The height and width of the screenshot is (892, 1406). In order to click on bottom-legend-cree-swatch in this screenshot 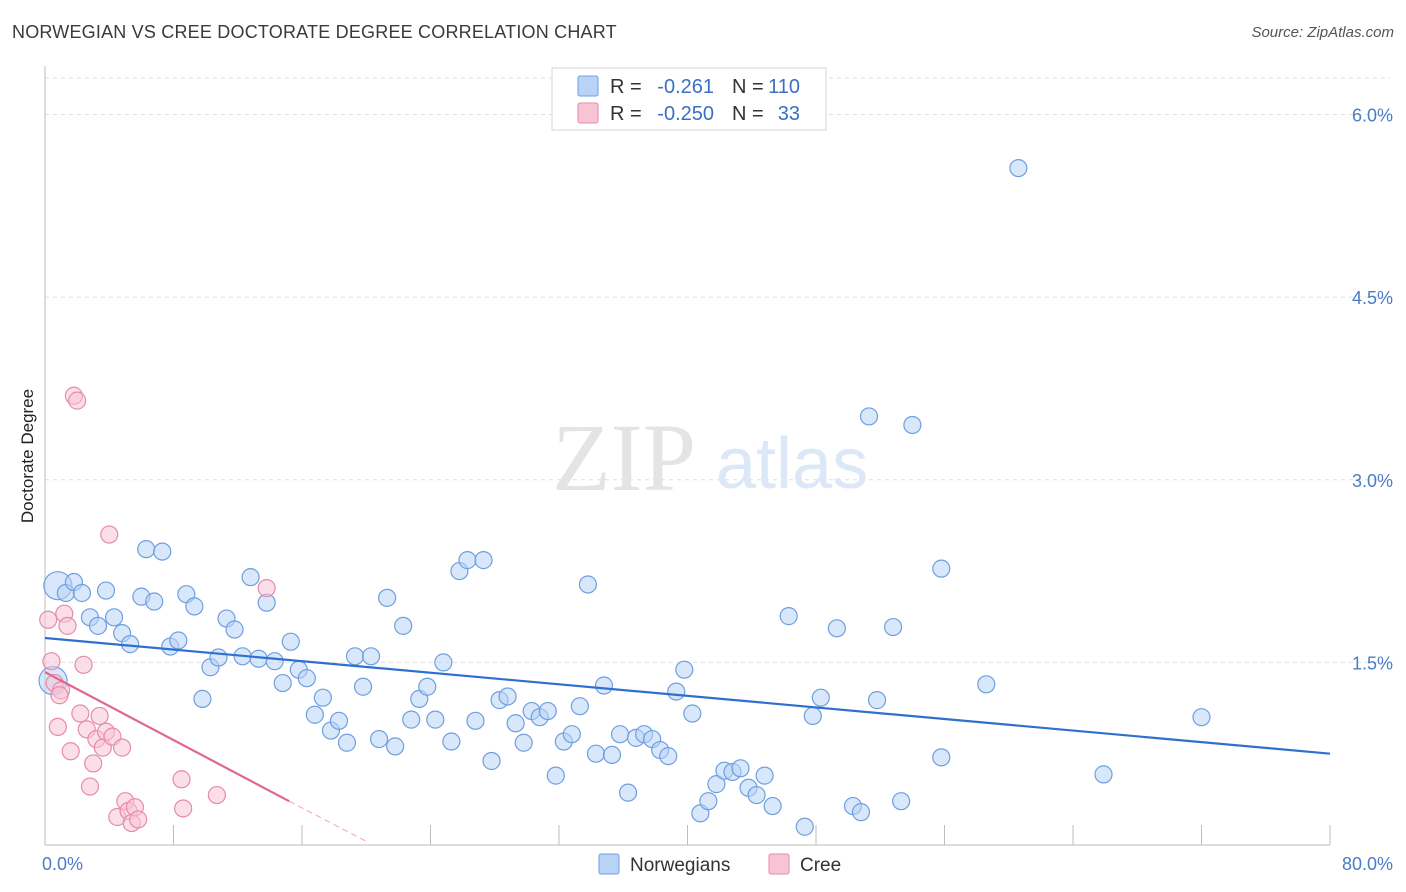, I will do `click(779, 864)`.